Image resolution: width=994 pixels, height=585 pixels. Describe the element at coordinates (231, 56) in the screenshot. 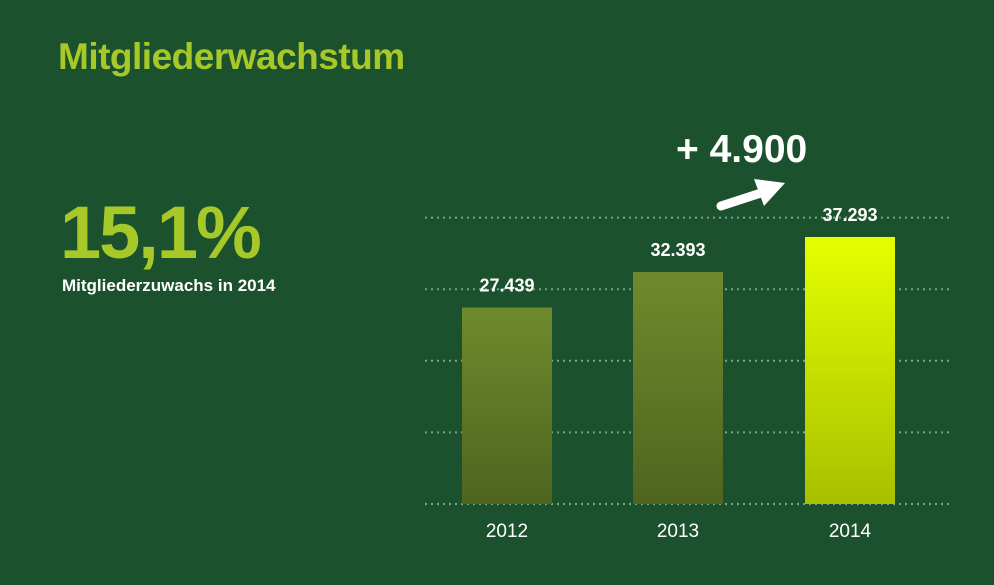

I see `chart-title: Mitgliederwachstum` at that location.